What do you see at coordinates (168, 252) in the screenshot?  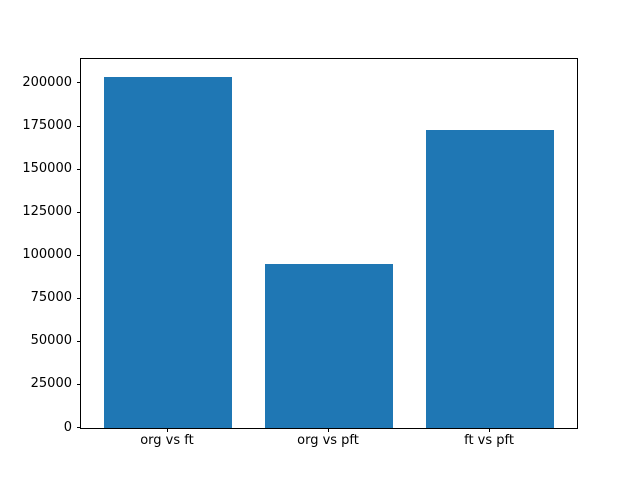 I see `bar-org-vs-ft` at bounding box center [168, 252].